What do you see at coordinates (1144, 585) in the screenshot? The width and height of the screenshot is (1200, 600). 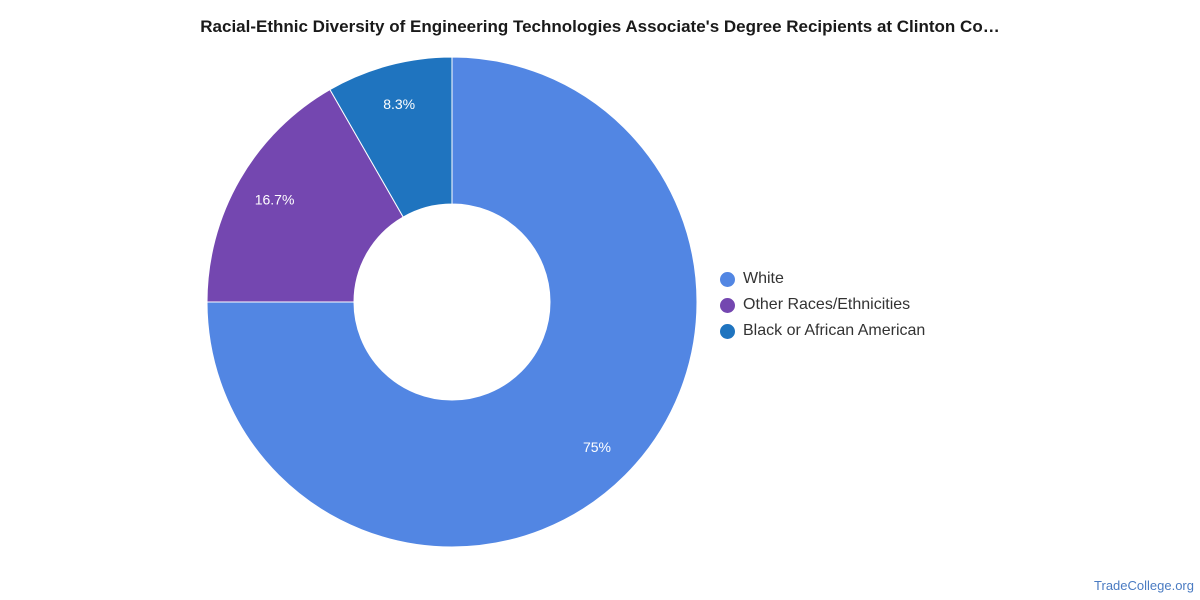 I see `source-credit: TradeCollege.org` at bounding box center [1144, 585].